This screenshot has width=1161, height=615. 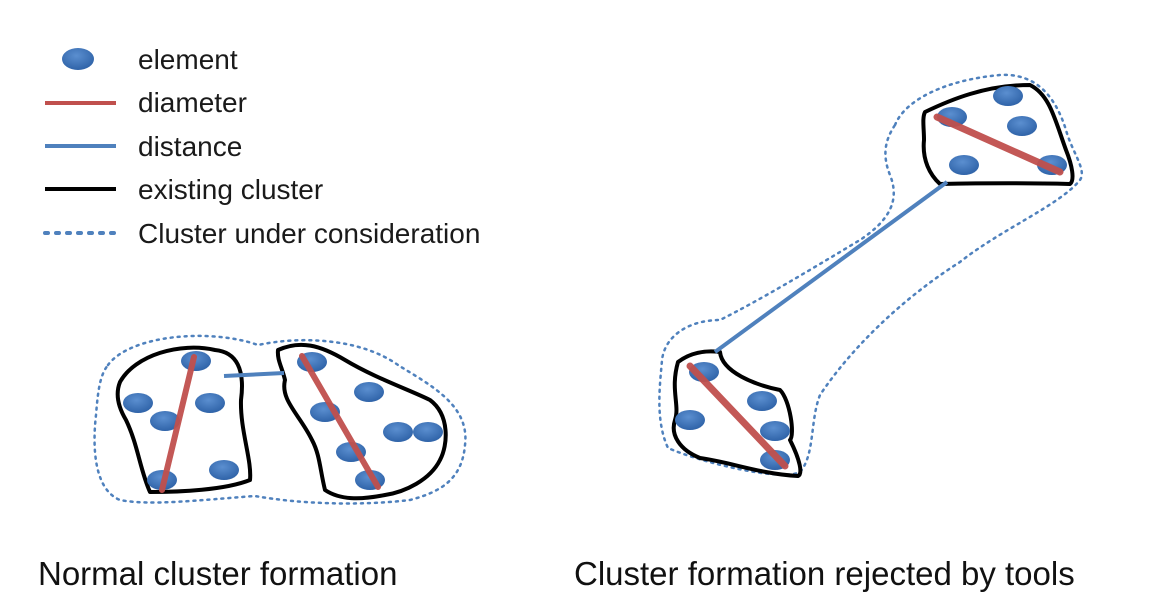 I want to click on legend-item-distance: distance, so click(x=143, y=146).